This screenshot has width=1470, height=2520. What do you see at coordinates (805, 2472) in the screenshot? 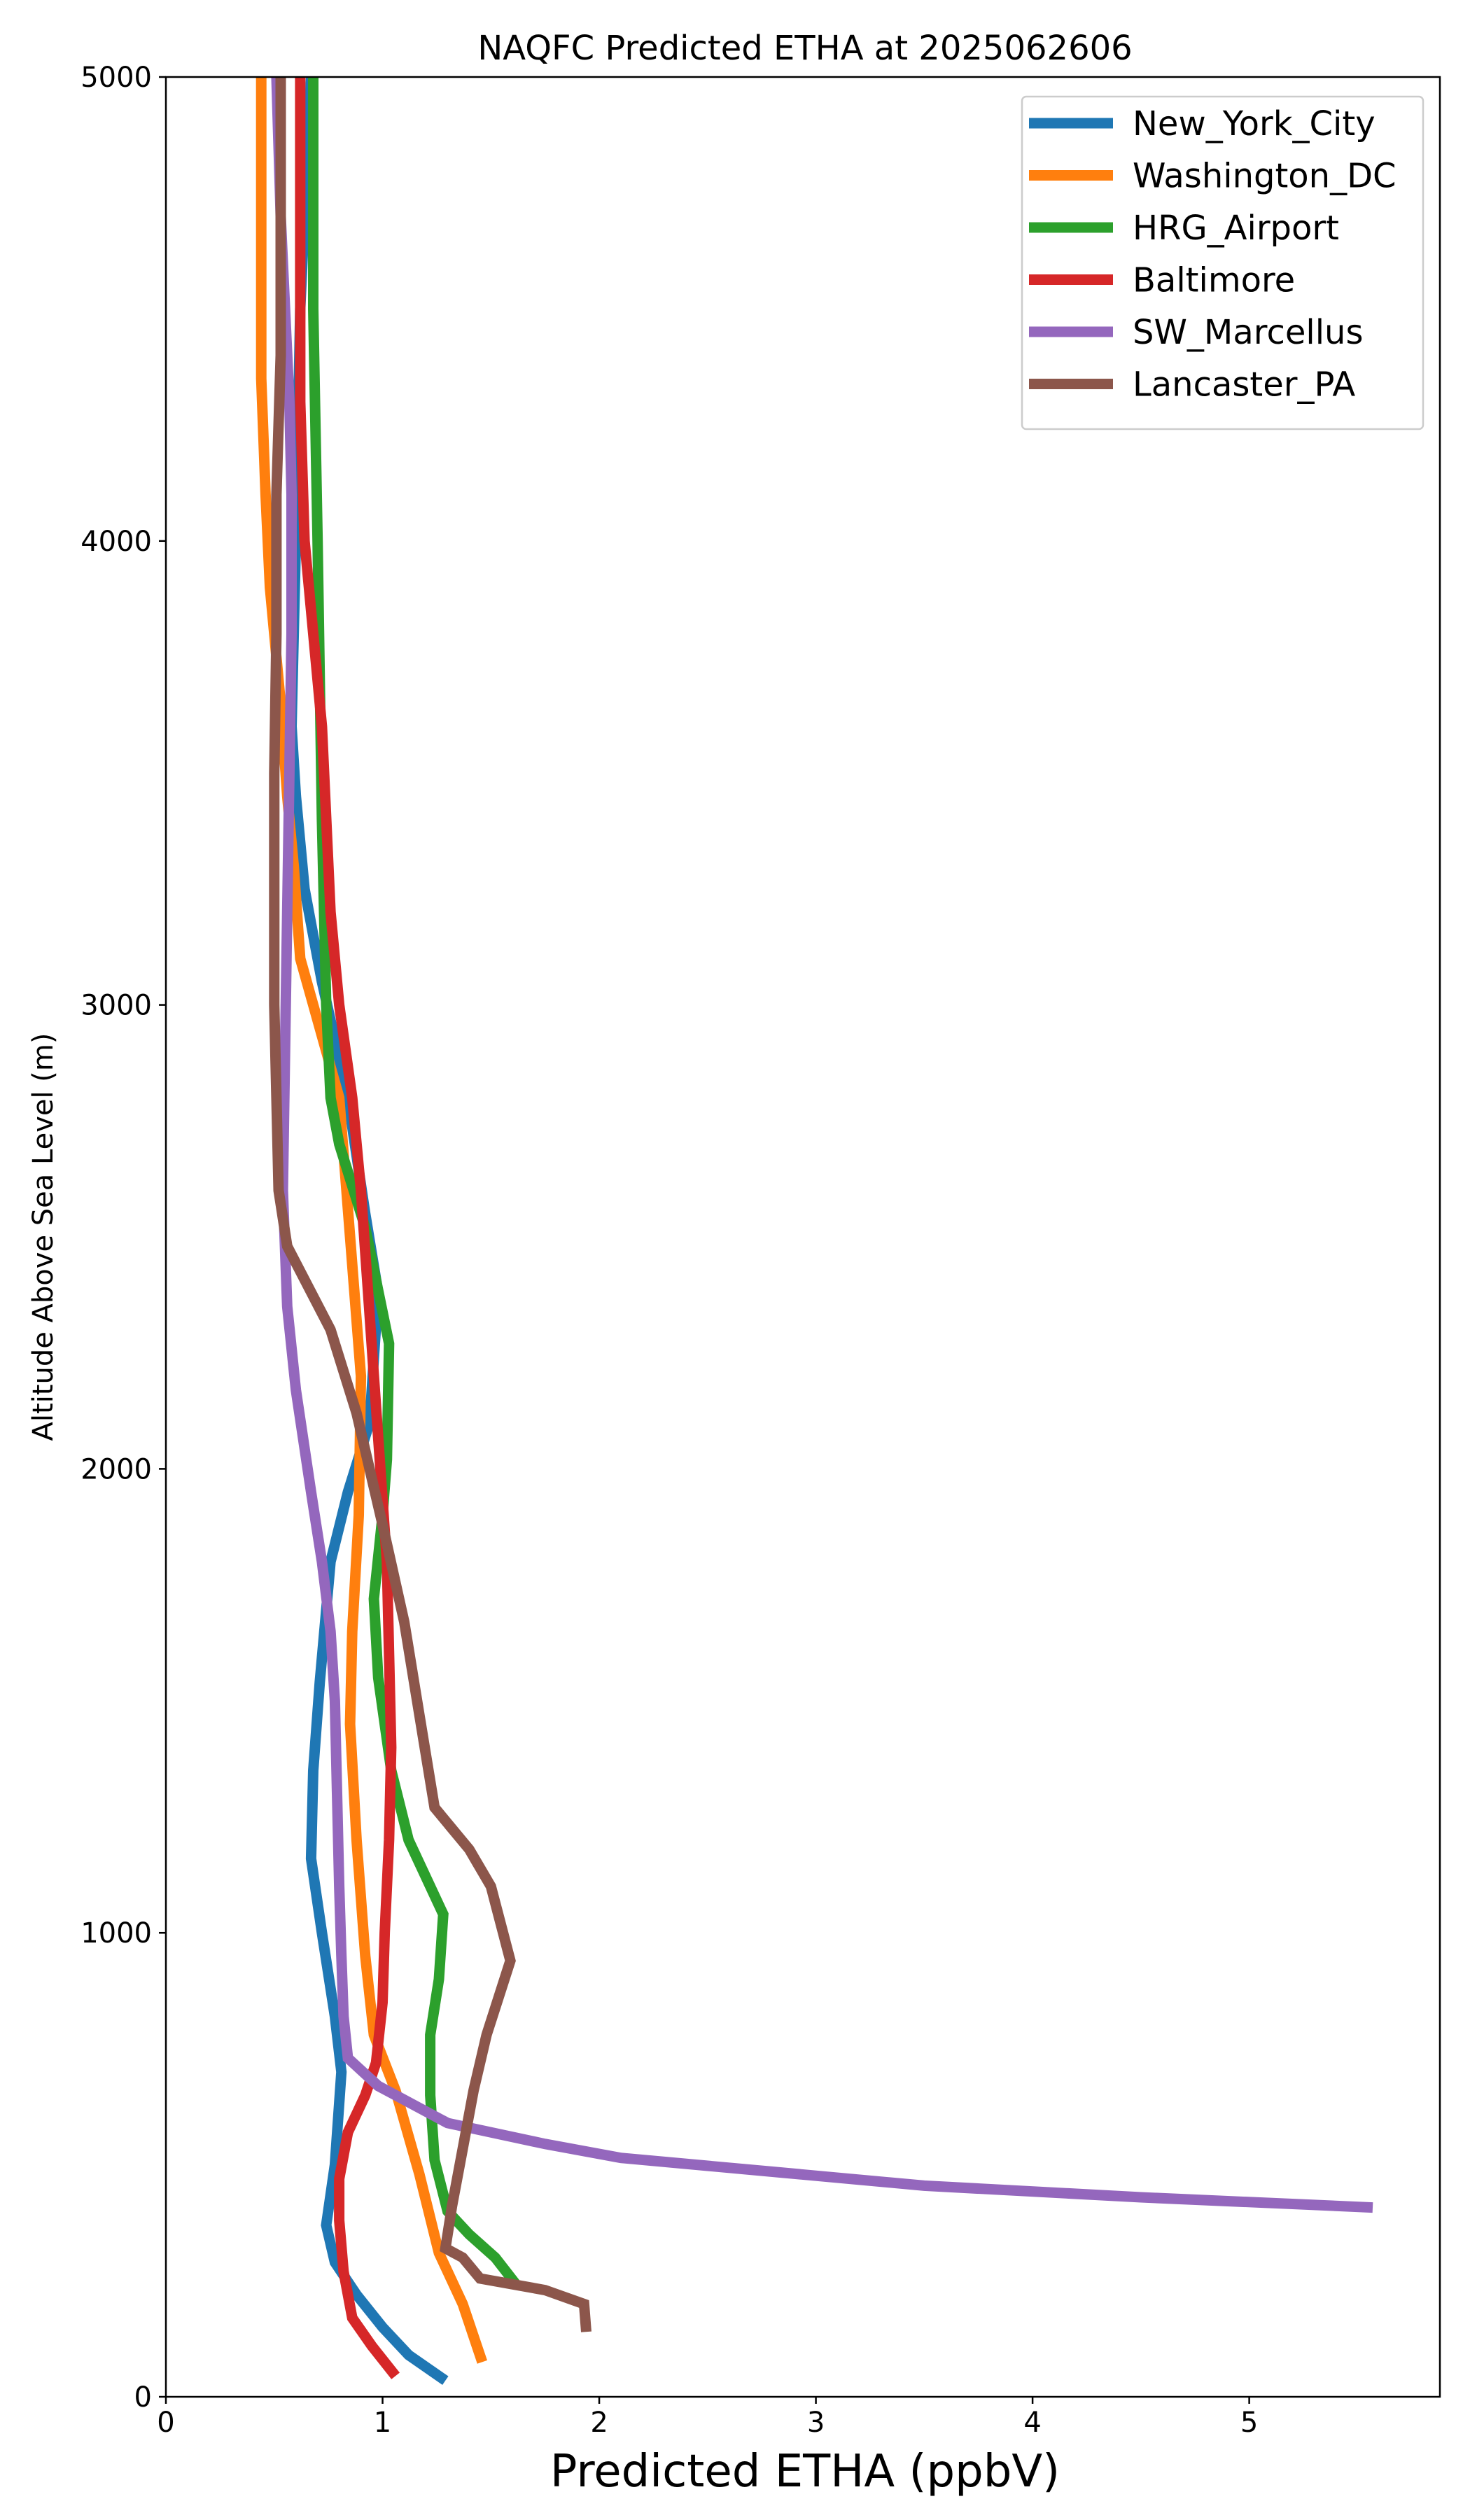
I see `x-axis-label: Predicted ETHA (ppbV)` at bounding box center [805, 2472].